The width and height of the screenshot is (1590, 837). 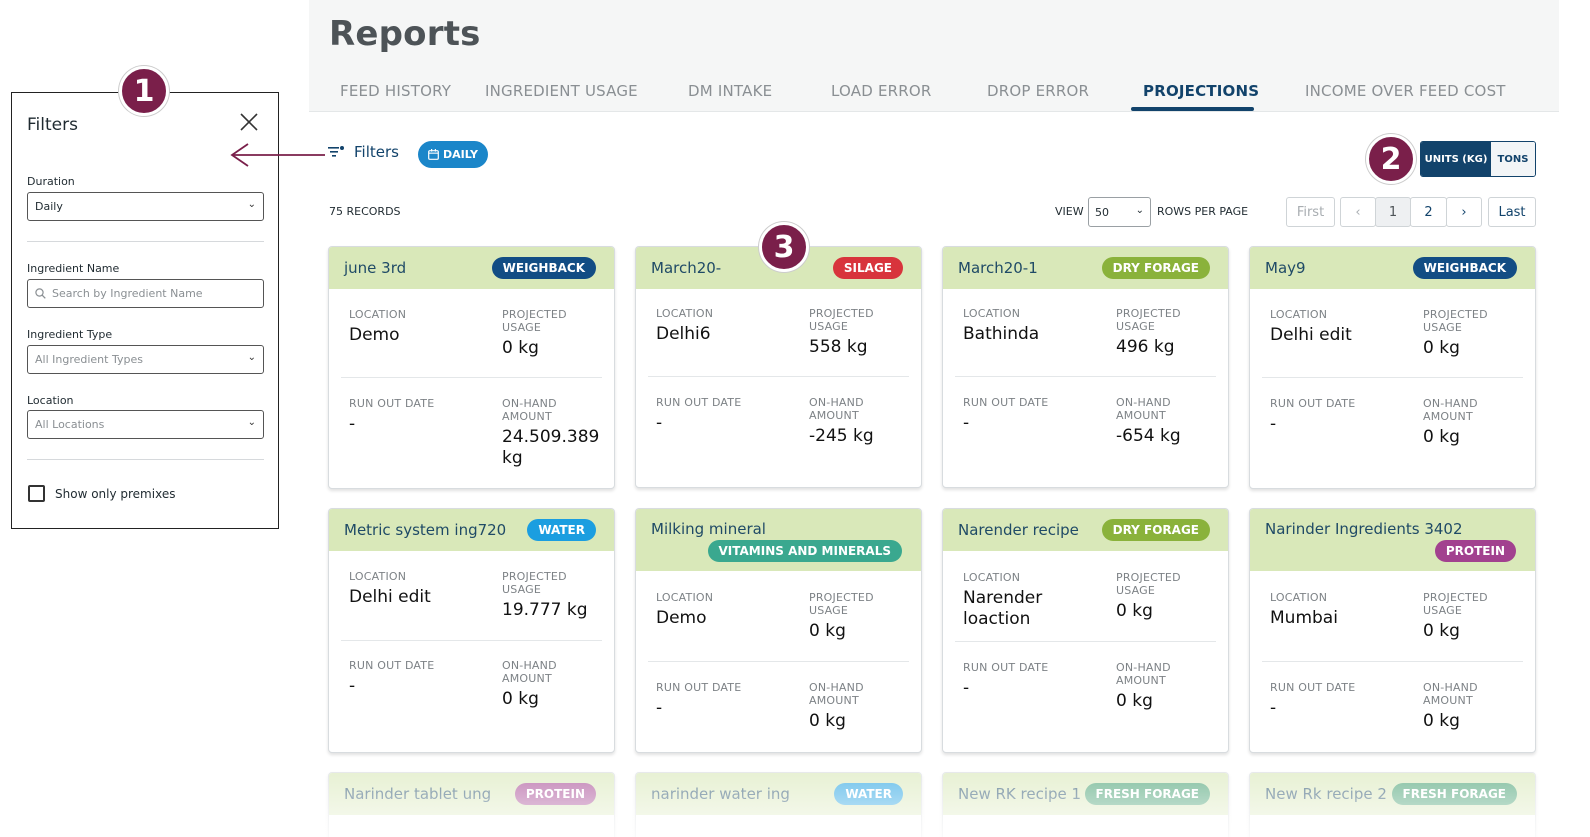 What do you see at coordinates (1085, 804) in the screenshot?
I see `projection-card: New RK recipe 1 FRESH FORAGE` at bounding box center [1085, 804].